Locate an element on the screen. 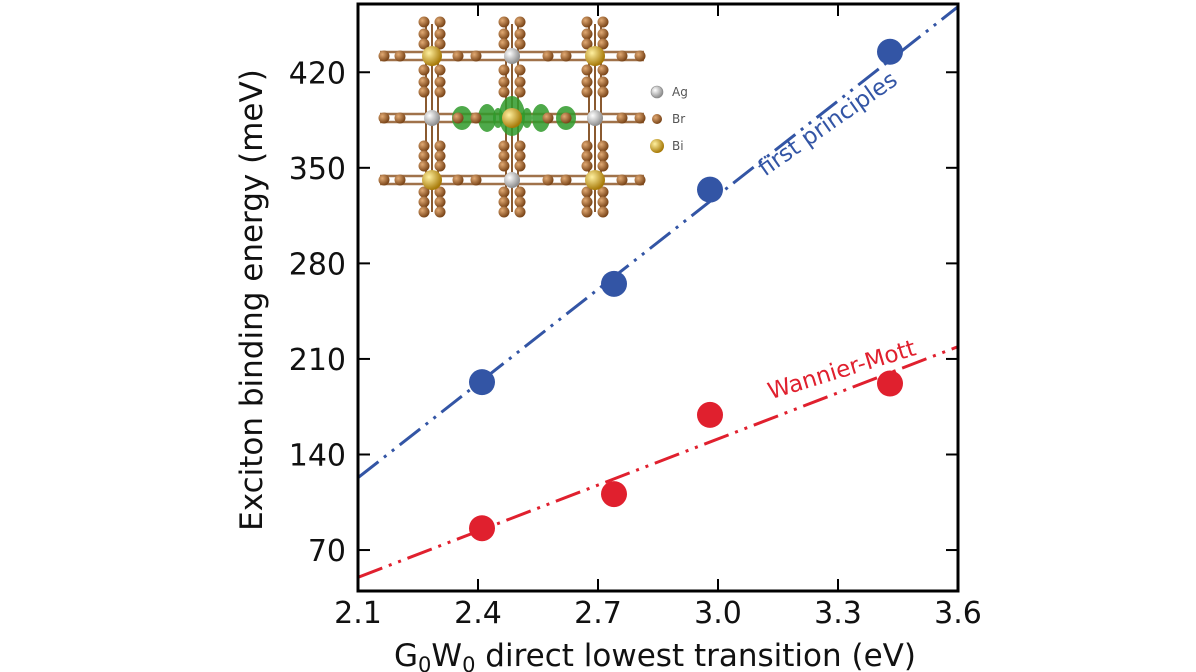  y-tick-label: 140 is located at coordinates (317, 455).